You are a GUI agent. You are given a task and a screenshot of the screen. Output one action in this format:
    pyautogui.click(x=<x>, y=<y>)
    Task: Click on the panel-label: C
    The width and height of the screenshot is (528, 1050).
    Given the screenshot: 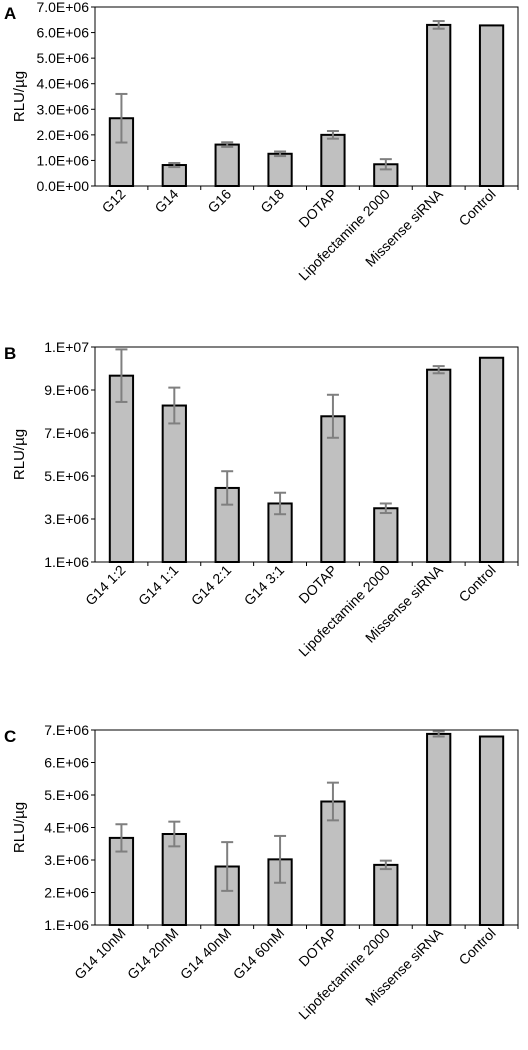 What is the action you would take?
    pyautogui.click(x=10, y=736)
    